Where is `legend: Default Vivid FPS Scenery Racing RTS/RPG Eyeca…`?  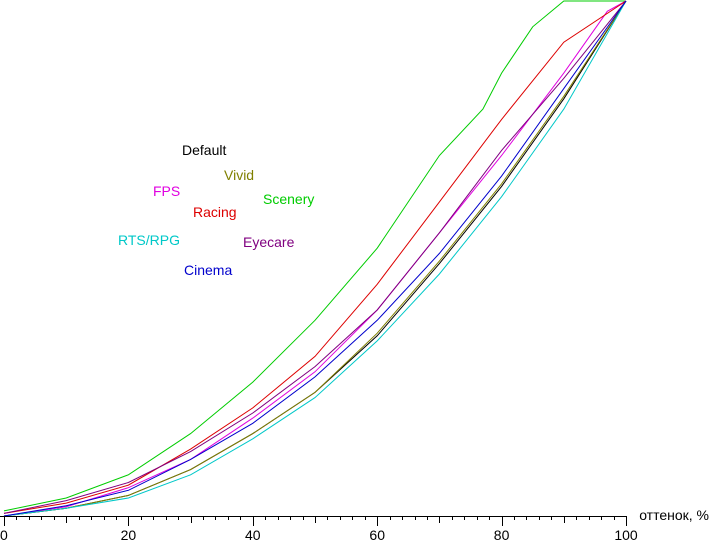
legend: Default Vivid FPS Scenery Racing RTS/RPG Eyeca… is located at coordinates (216, 210).